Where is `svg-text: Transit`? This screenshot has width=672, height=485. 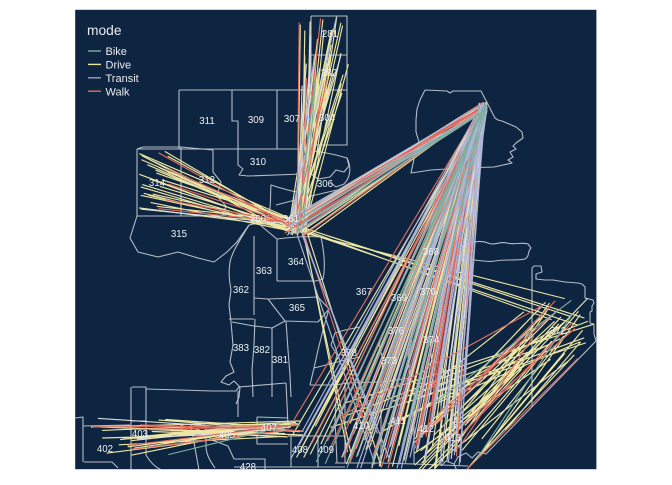
svg-text: Transit is located at coordinates (122, 79).